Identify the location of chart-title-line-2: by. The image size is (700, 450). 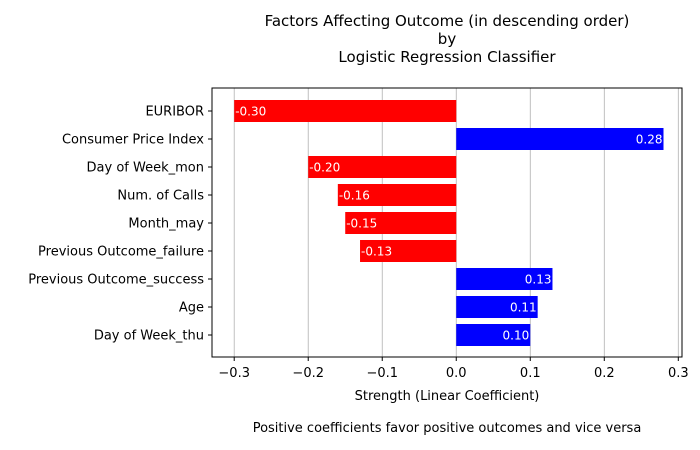
(447, 39).